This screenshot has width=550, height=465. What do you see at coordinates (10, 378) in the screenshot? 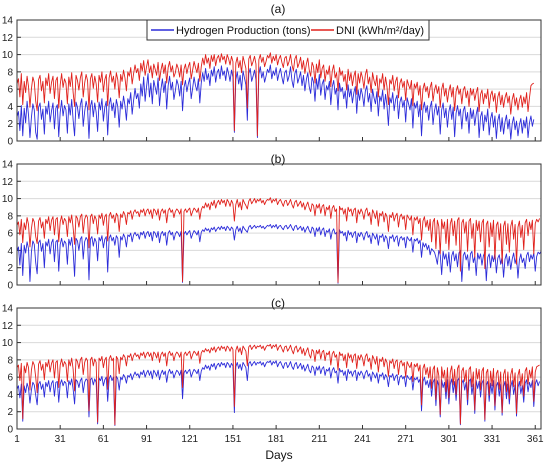
I see `panel-c-ytick-label-6: 6` at bounding box center [10, 378].